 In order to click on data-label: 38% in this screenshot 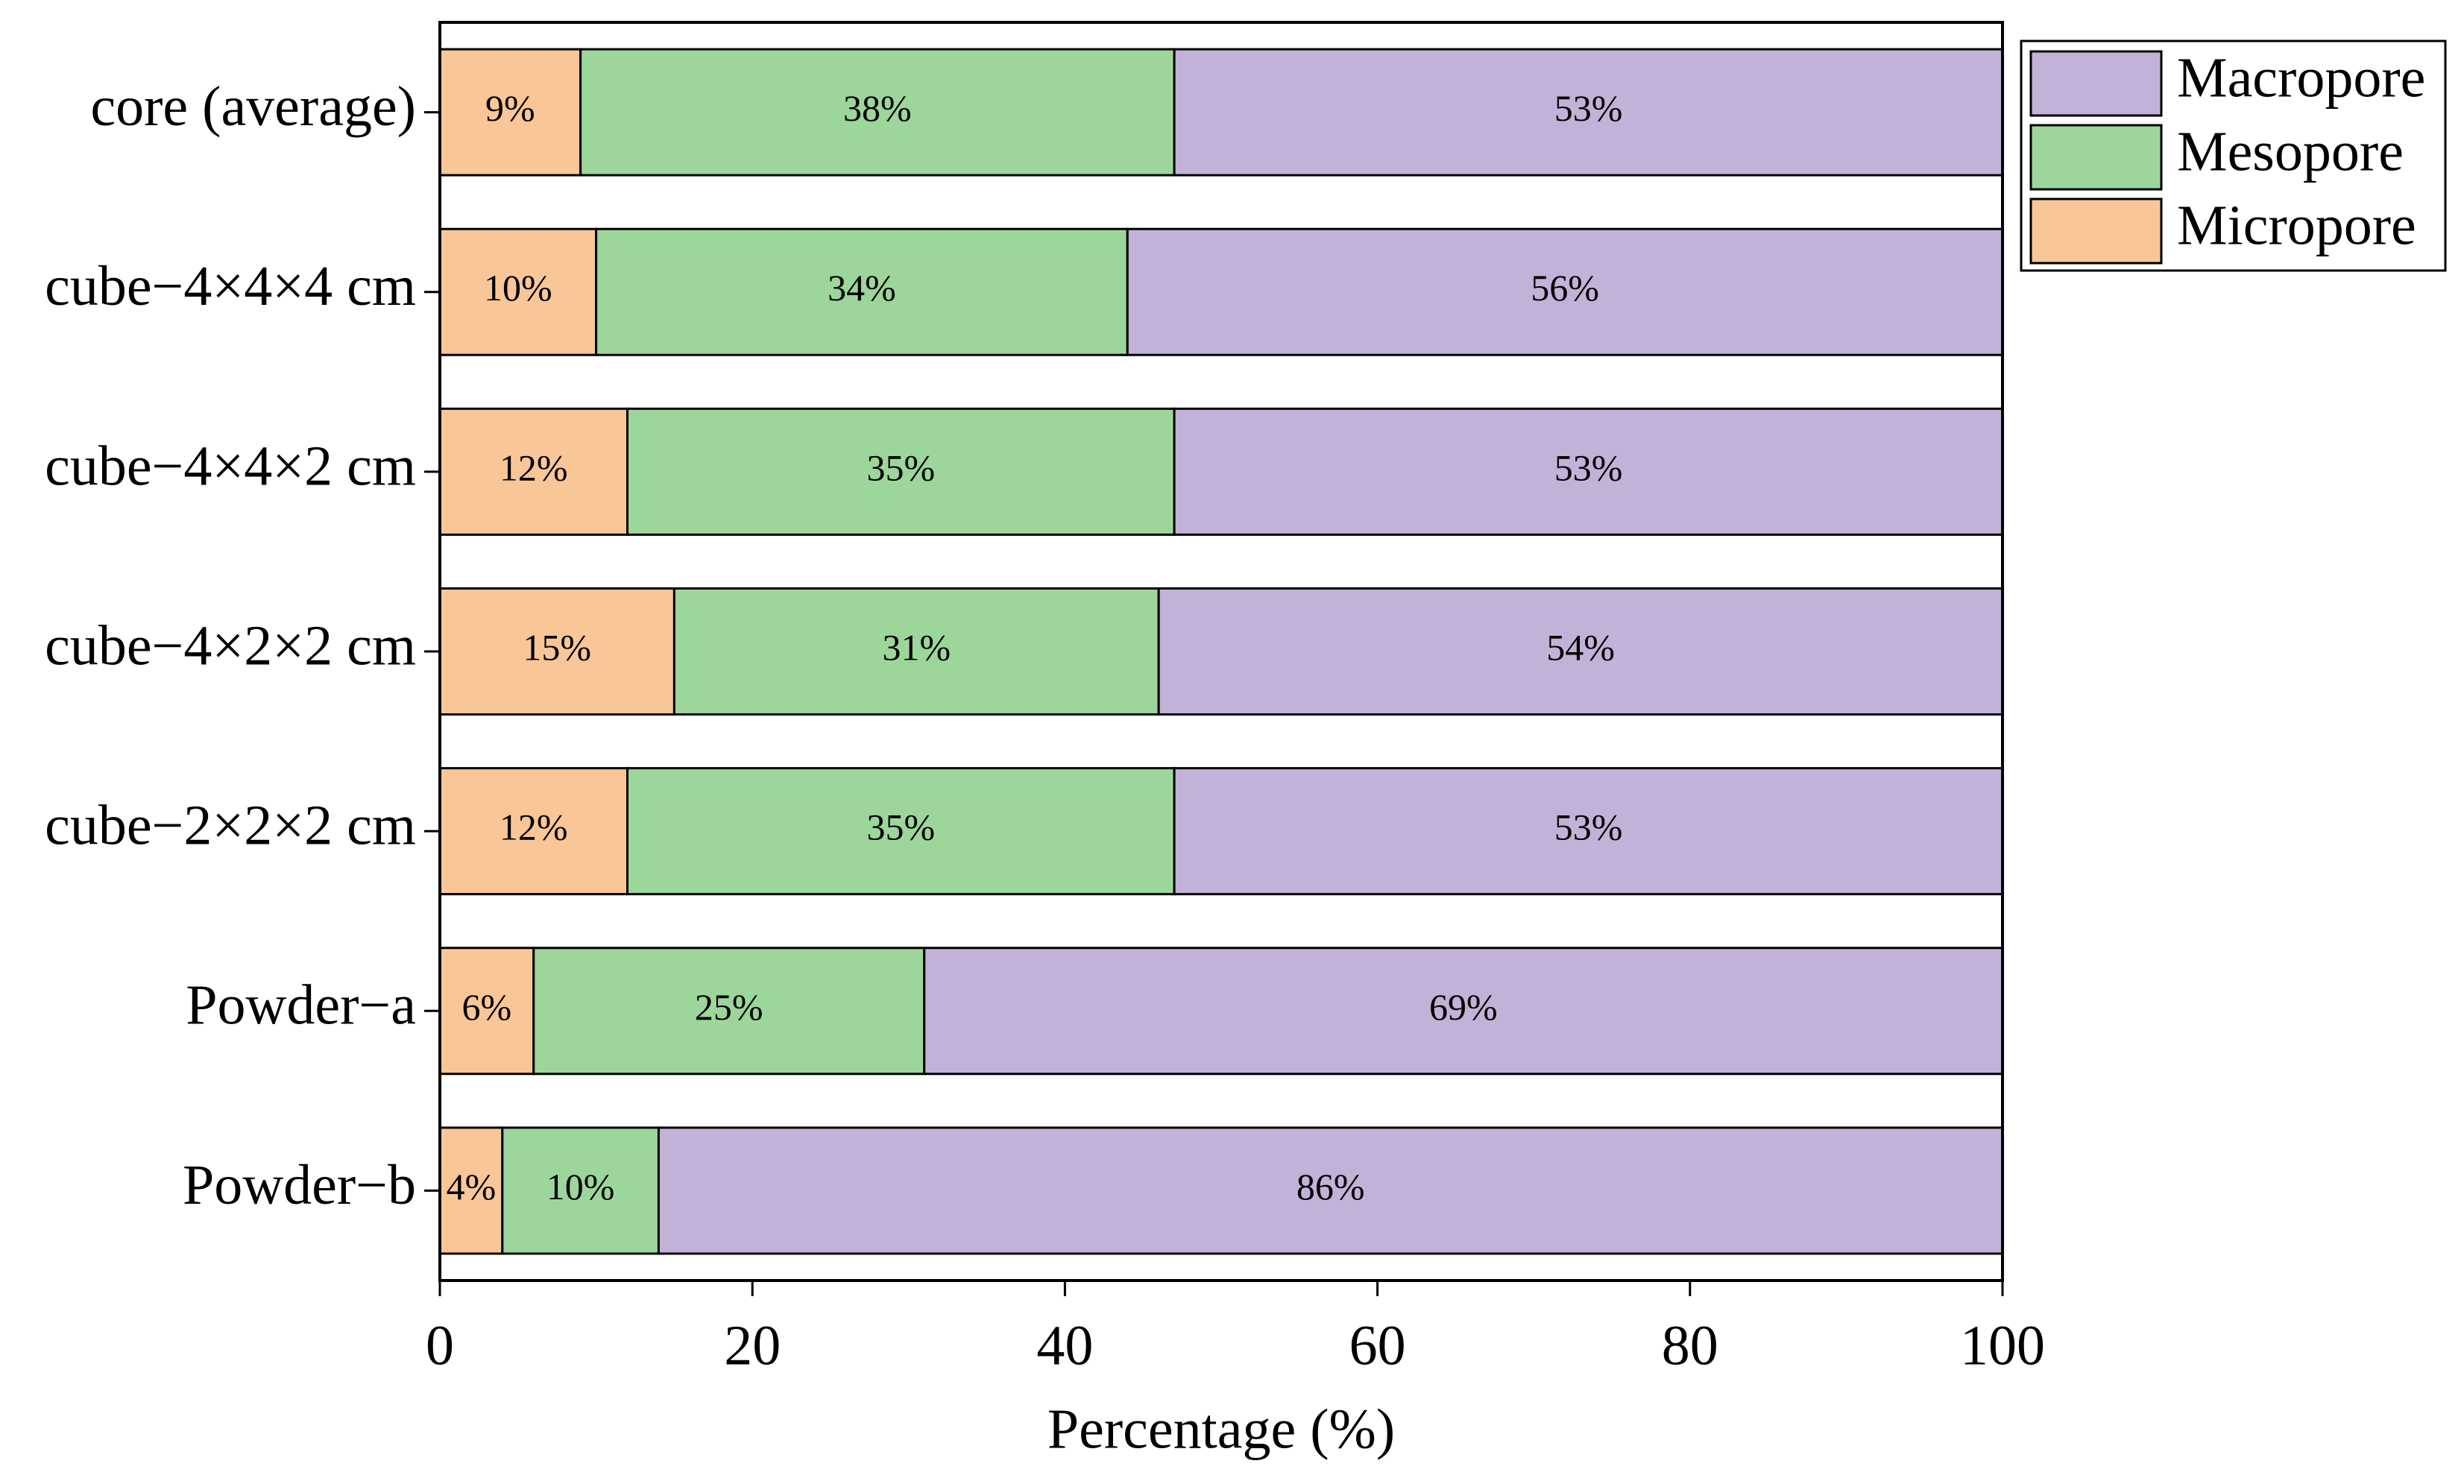, I will do `click(877, 108)`.